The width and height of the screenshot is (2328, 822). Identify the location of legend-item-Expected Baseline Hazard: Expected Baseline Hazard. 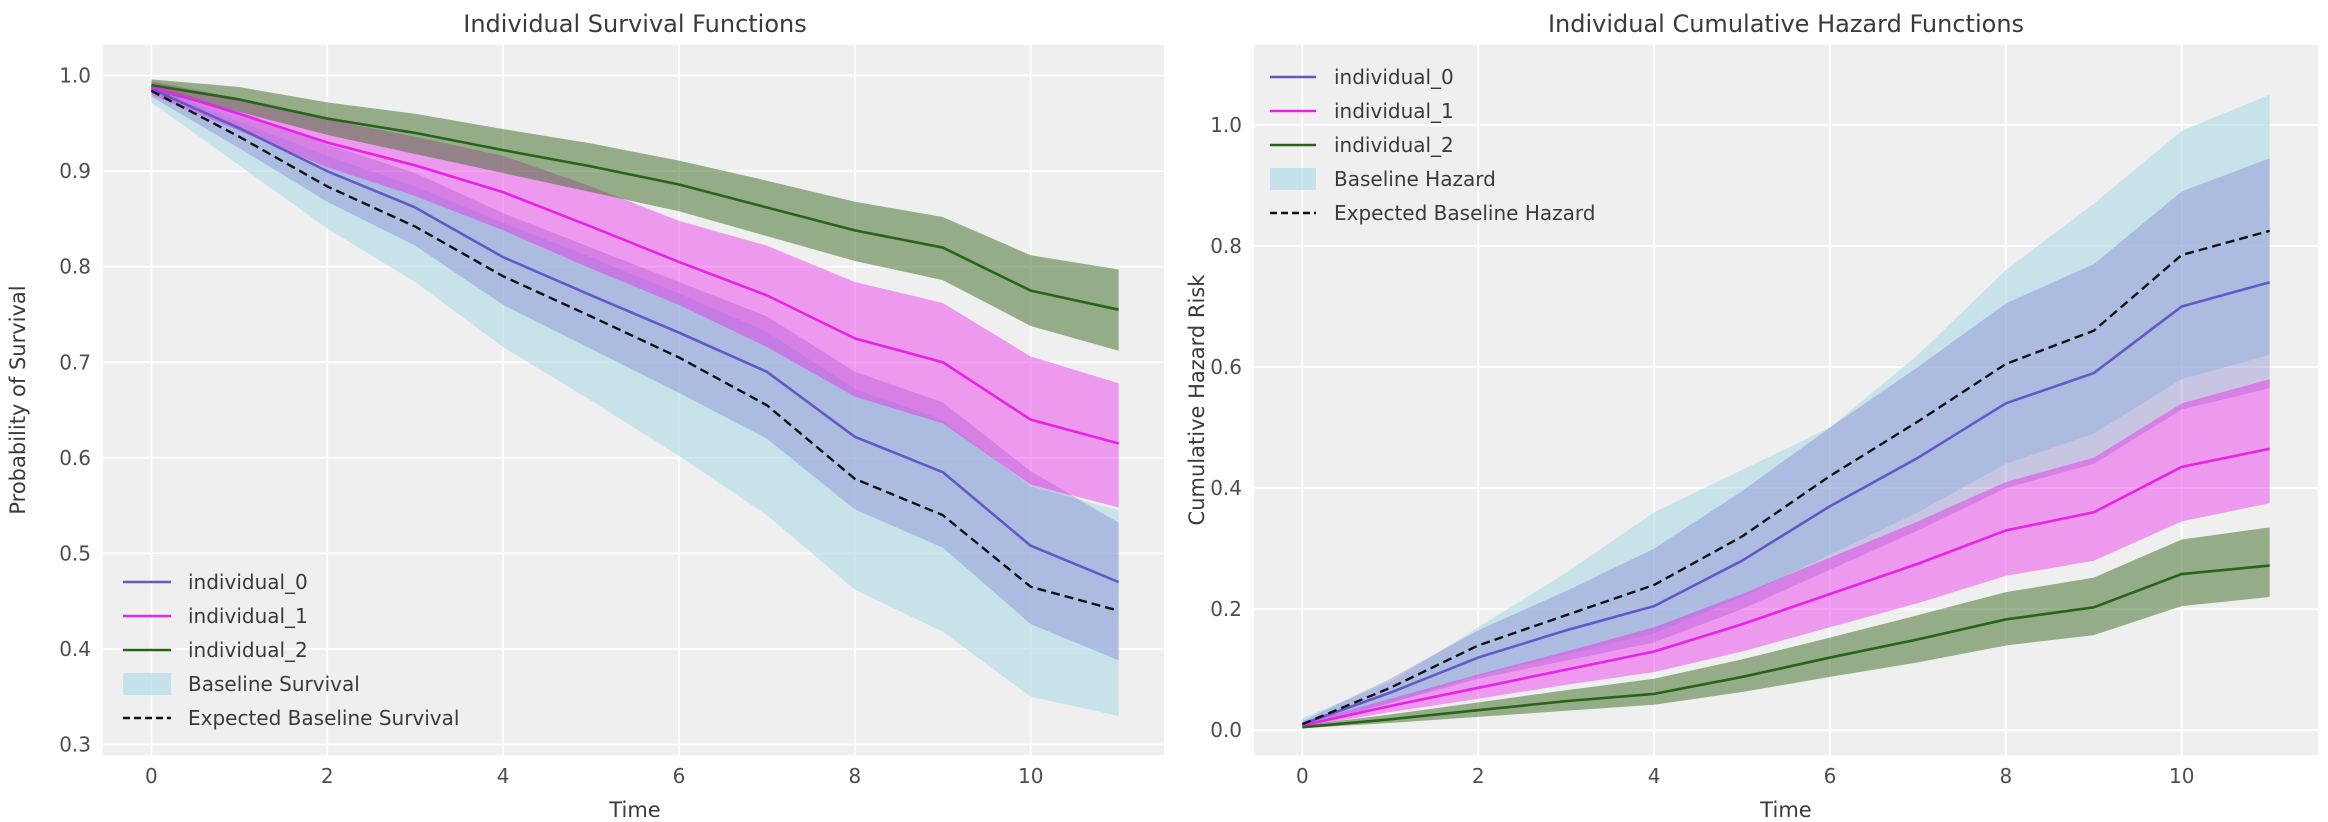
(1432, 213).